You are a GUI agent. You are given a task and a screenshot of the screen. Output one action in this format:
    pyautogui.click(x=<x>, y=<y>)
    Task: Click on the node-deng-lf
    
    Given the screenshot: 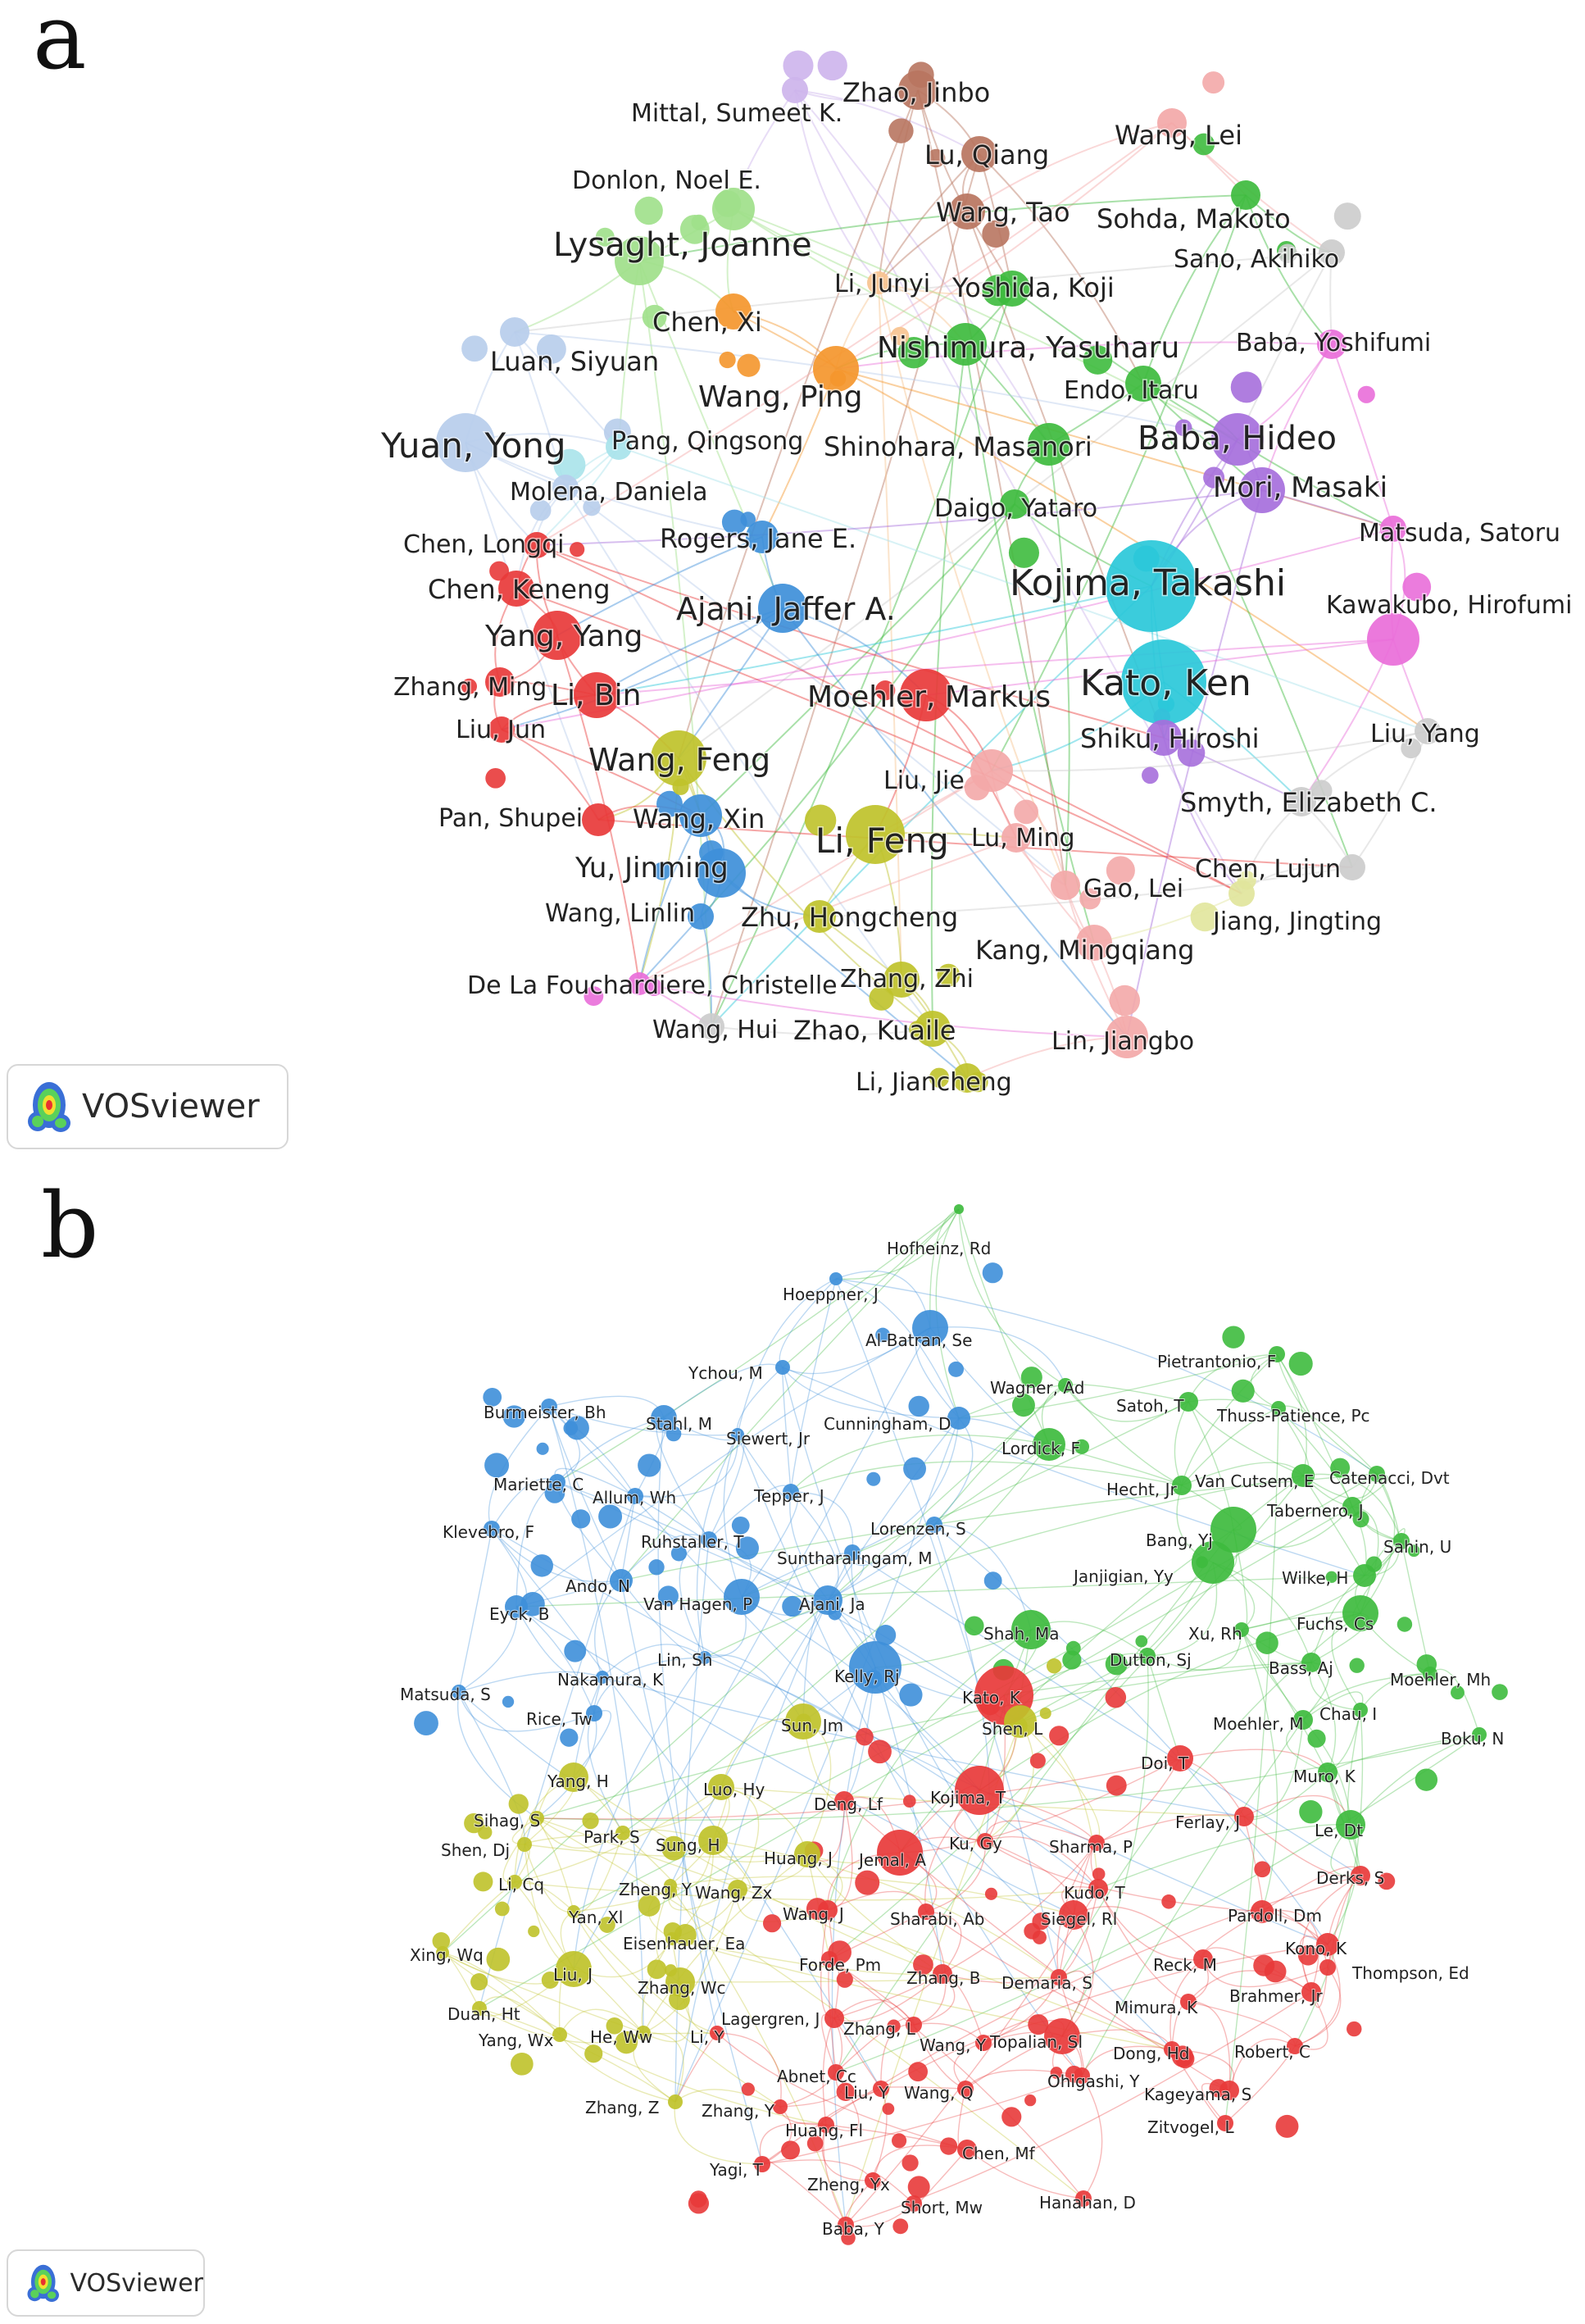 What is the action you would take?
    pyautogui.click(x=844, y=1801)
    